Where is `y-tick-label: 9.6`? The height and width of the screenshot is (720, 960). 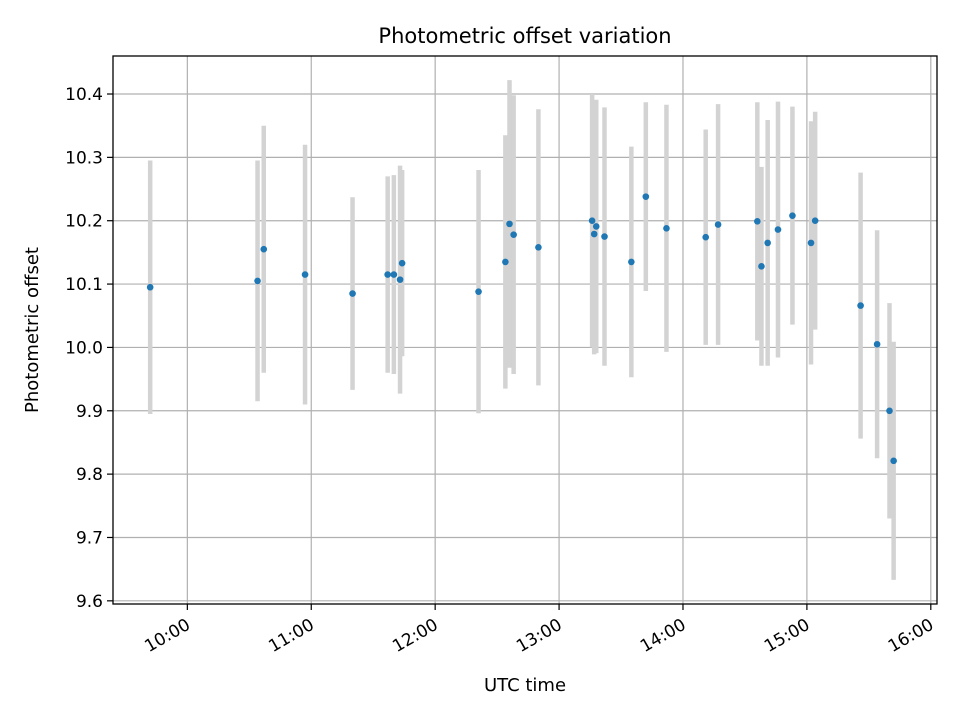
y-tick-label: 9.6 is located at coordinates (89, 602).